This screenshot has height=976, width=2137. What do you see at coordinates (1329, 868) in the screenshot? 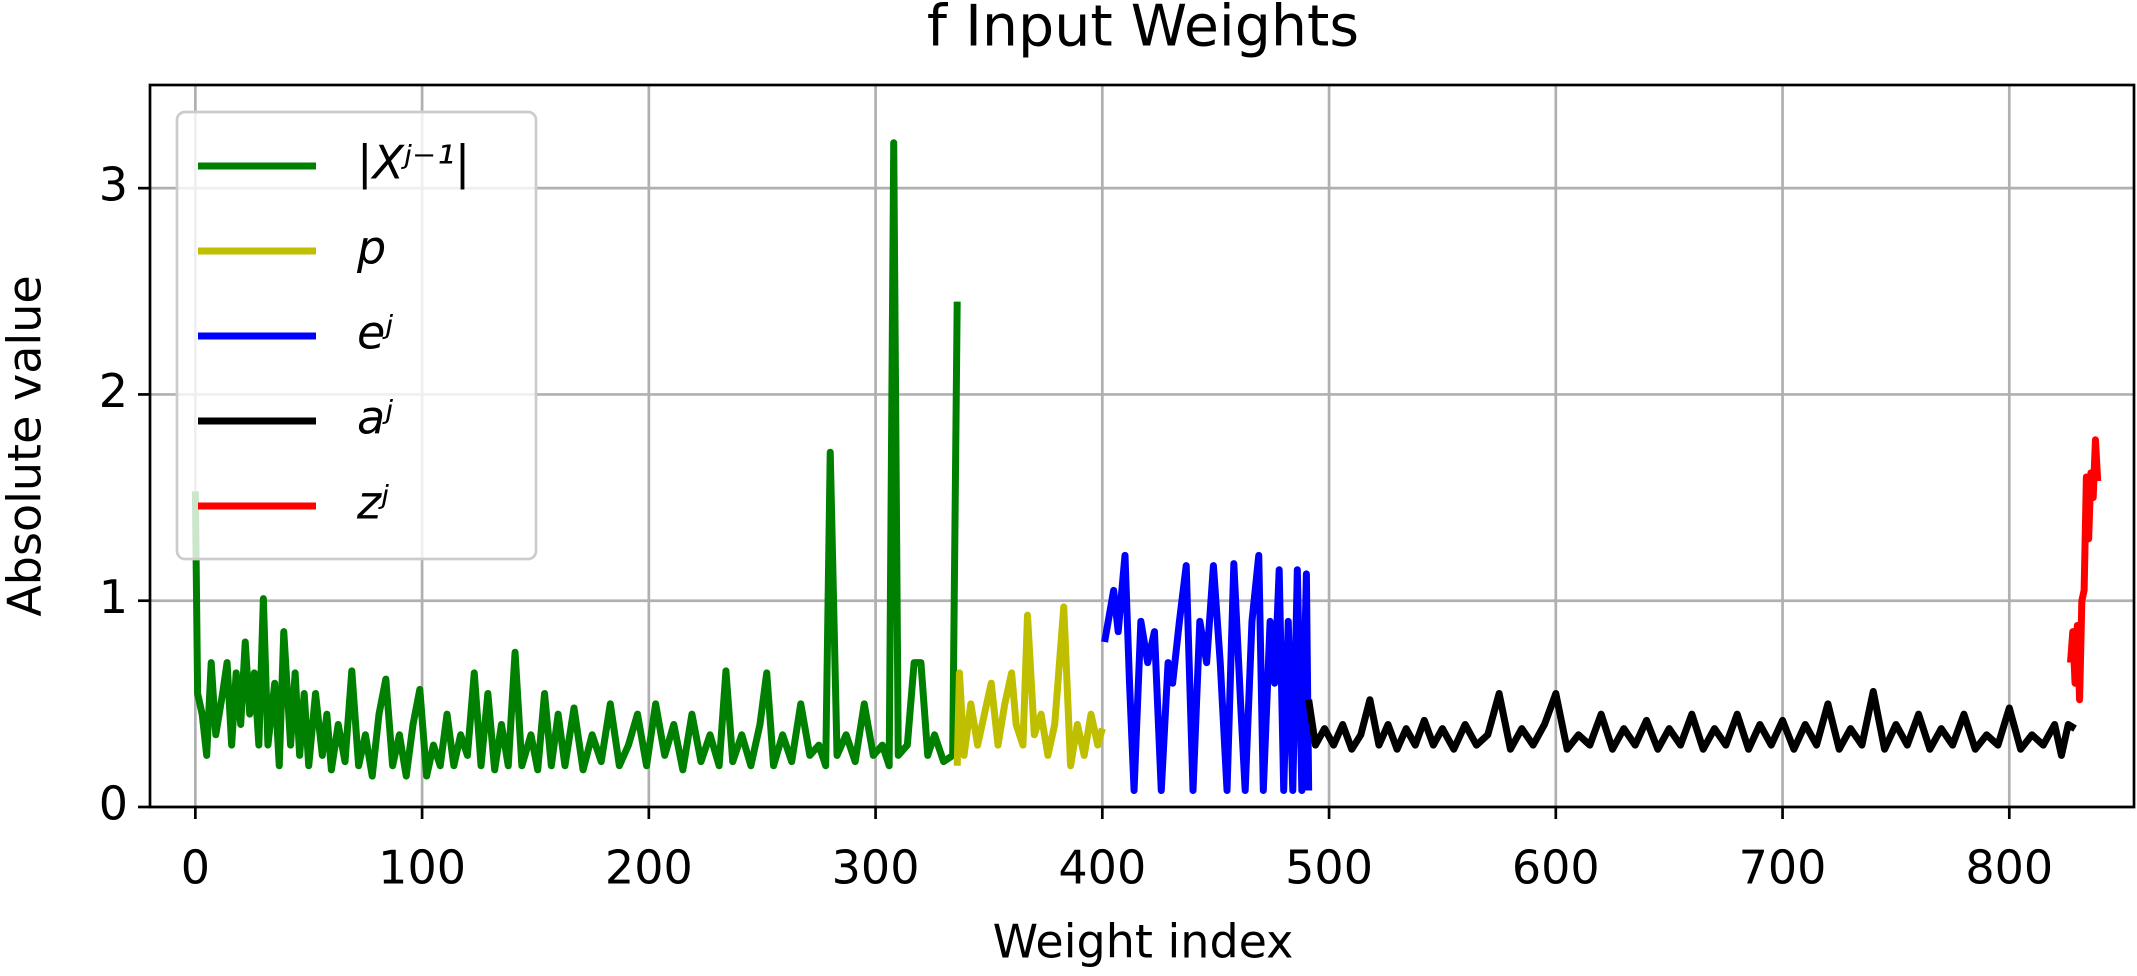
I see `x-tick-label: 500` at bounding box center [1329, 868].